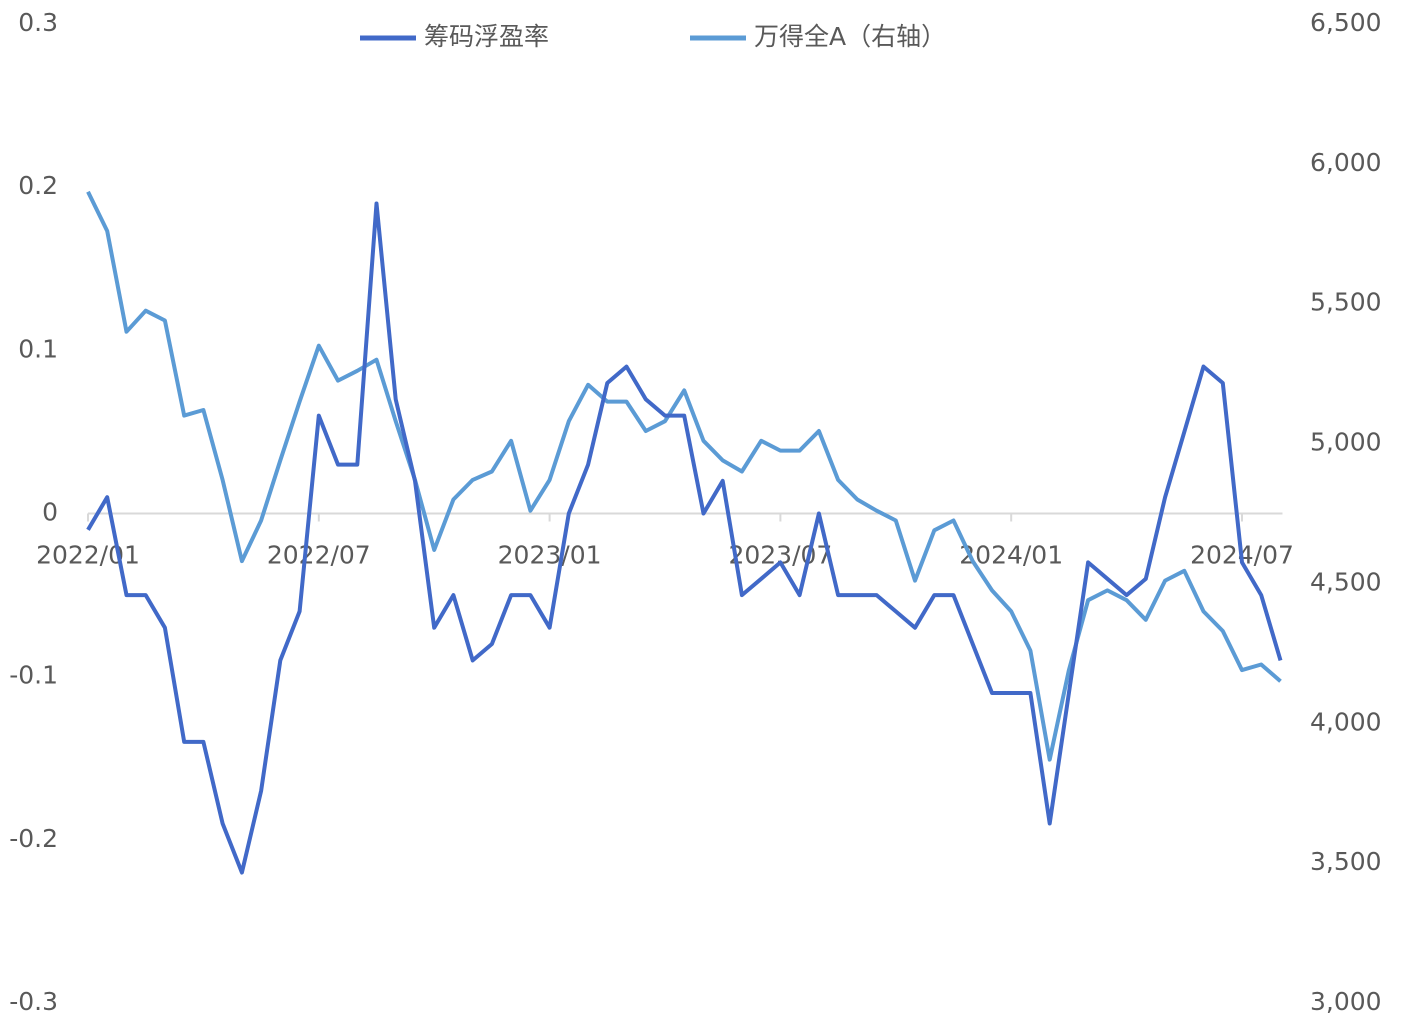 The height and width of the screenshot is (1035, 1413). What do you see at coordinates (33, 1001) in the screenshot?
I see `y-tick-label: -0.3` at bounding box center [33, 1001].